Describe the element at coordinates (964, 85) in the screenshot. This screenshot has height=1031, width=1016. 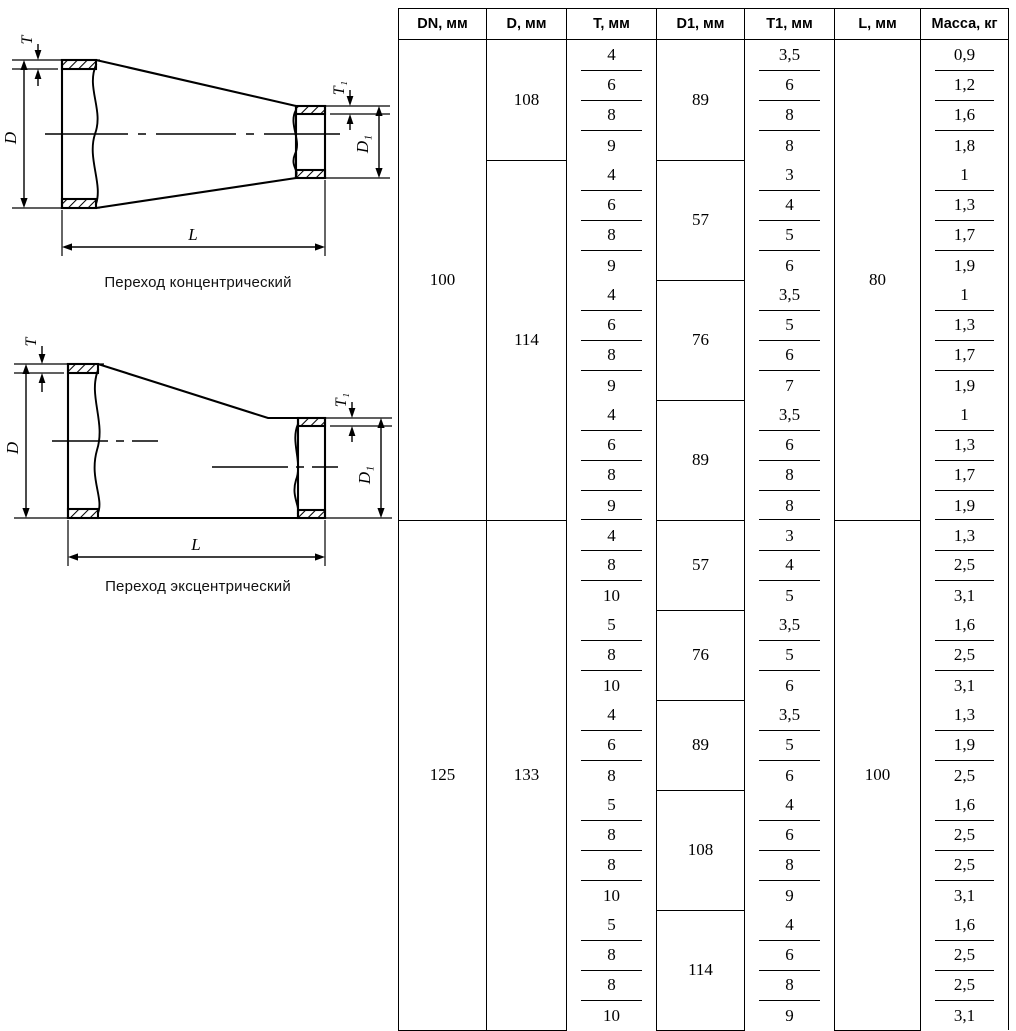
I see `cell-mass: 1,2` at that location.